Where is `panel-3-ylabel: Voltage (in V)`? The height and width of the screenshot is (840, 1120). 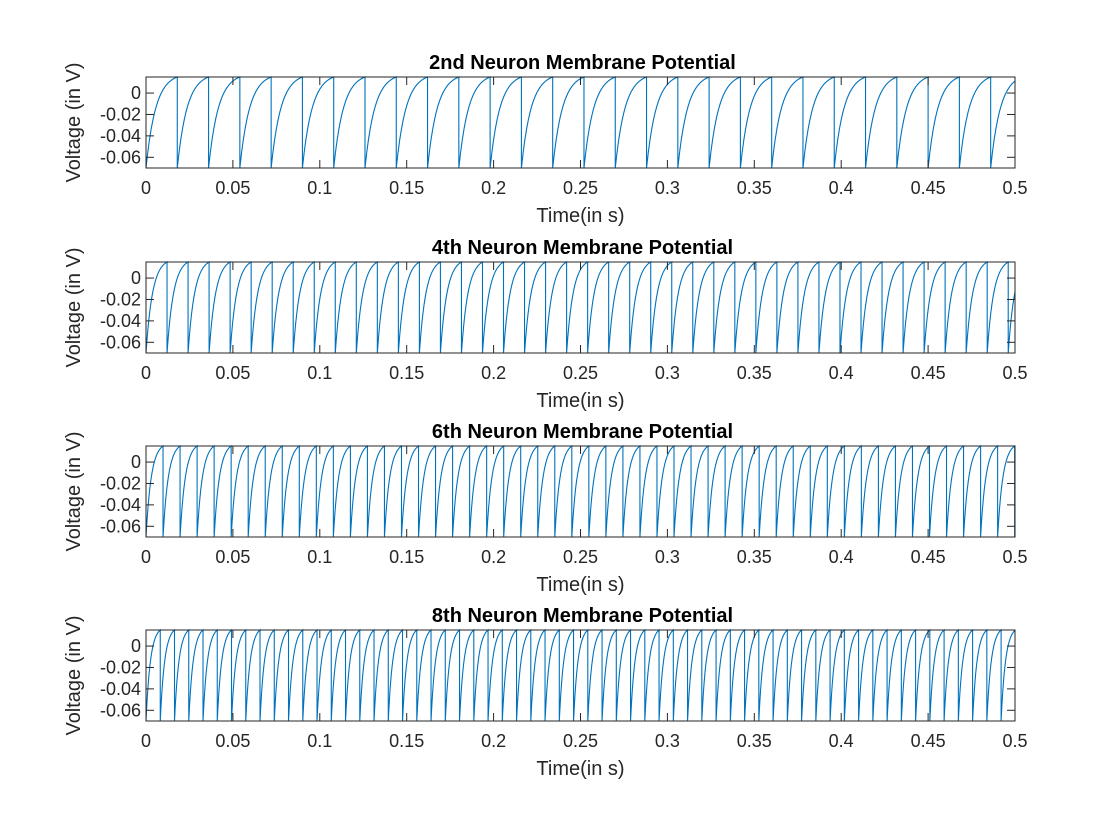 panel-3-ylabel: Voltage (in V) is located at coordinates (74, 491).